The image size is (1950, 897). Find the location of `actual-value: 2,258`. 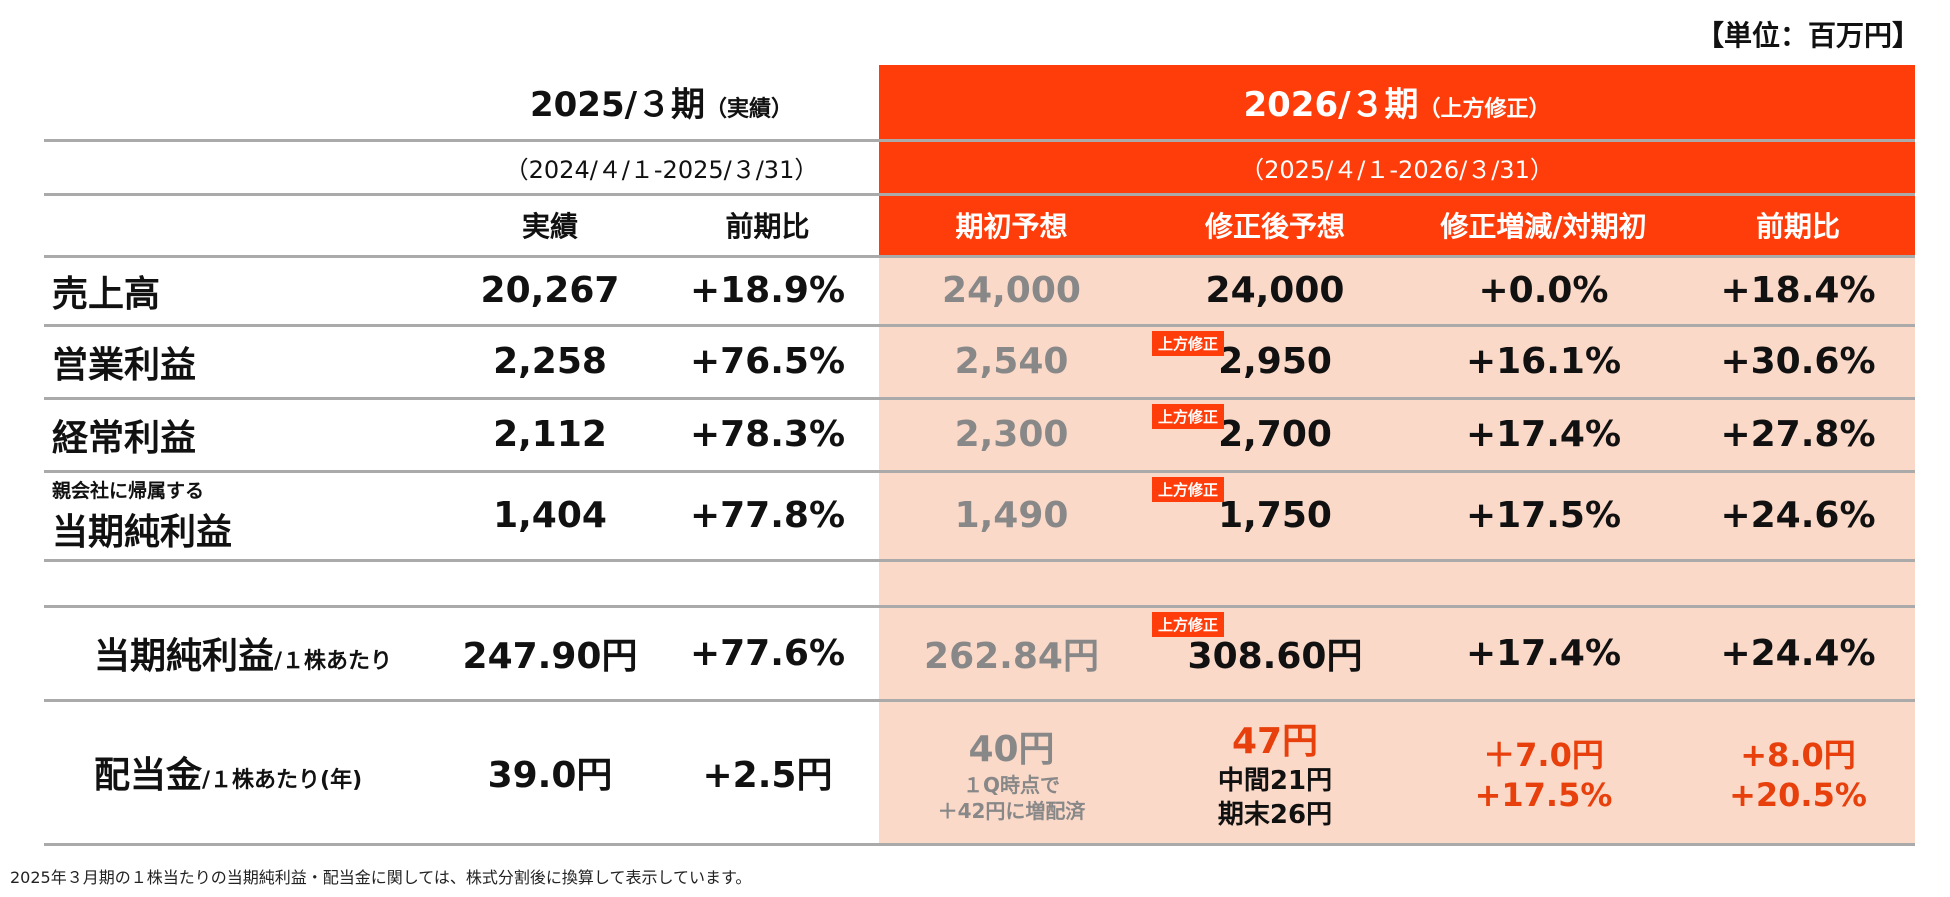

actual-value: 2,258 is located at coordinates (550, 360).